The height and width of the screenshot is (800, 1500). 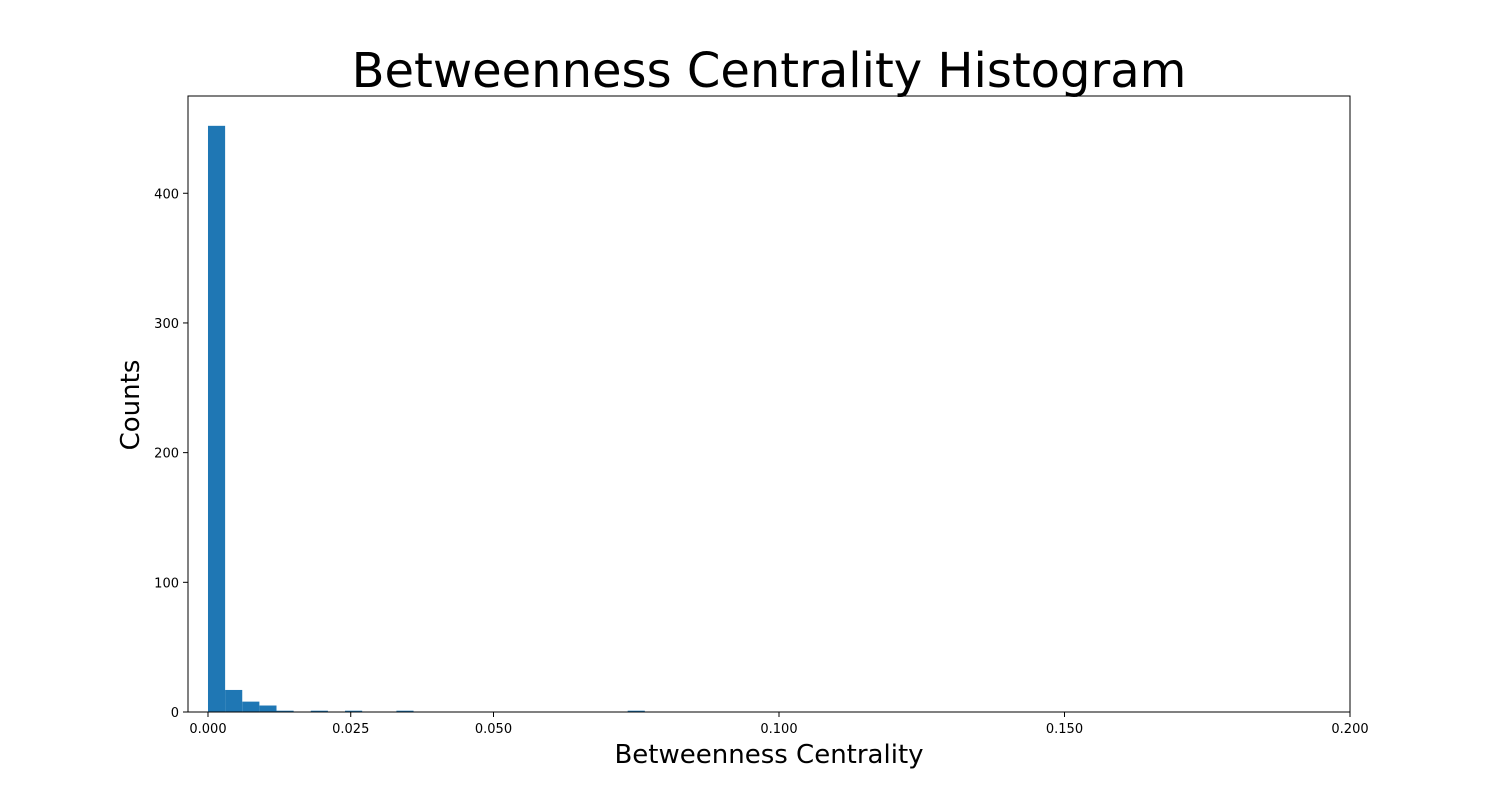 I want to click on y-tick-label-2: 200, so click(x=166, y=454).